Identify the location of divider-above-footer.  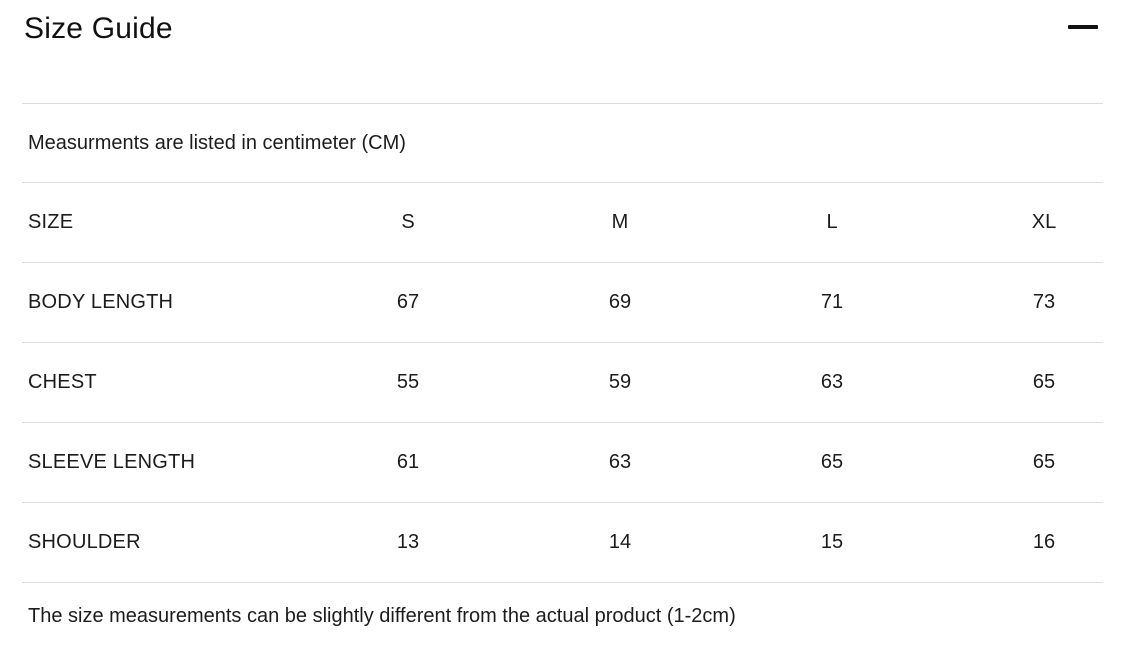
(562, 582).